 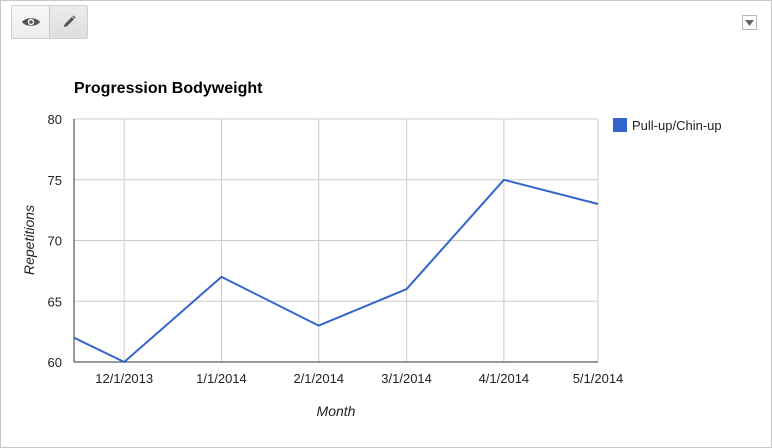 I want to click on chart-toolbar, so click(x=49, y=22).